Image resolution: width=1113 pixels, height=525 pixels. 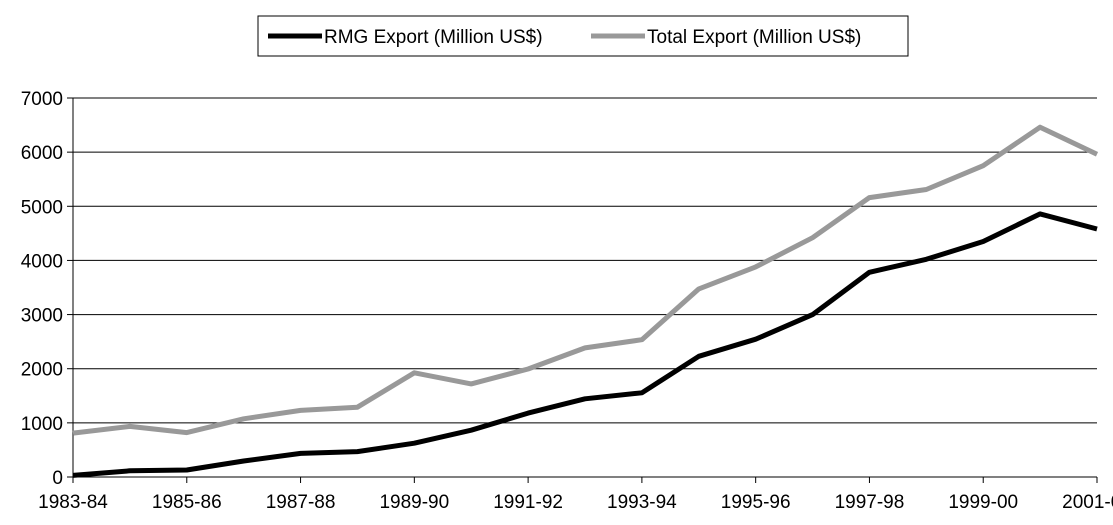 What do you see at coordinates (754, 37) in the screenshot?
I see `legend-label-total: Total Export (Million US$)` at bounding box center [754, 37].